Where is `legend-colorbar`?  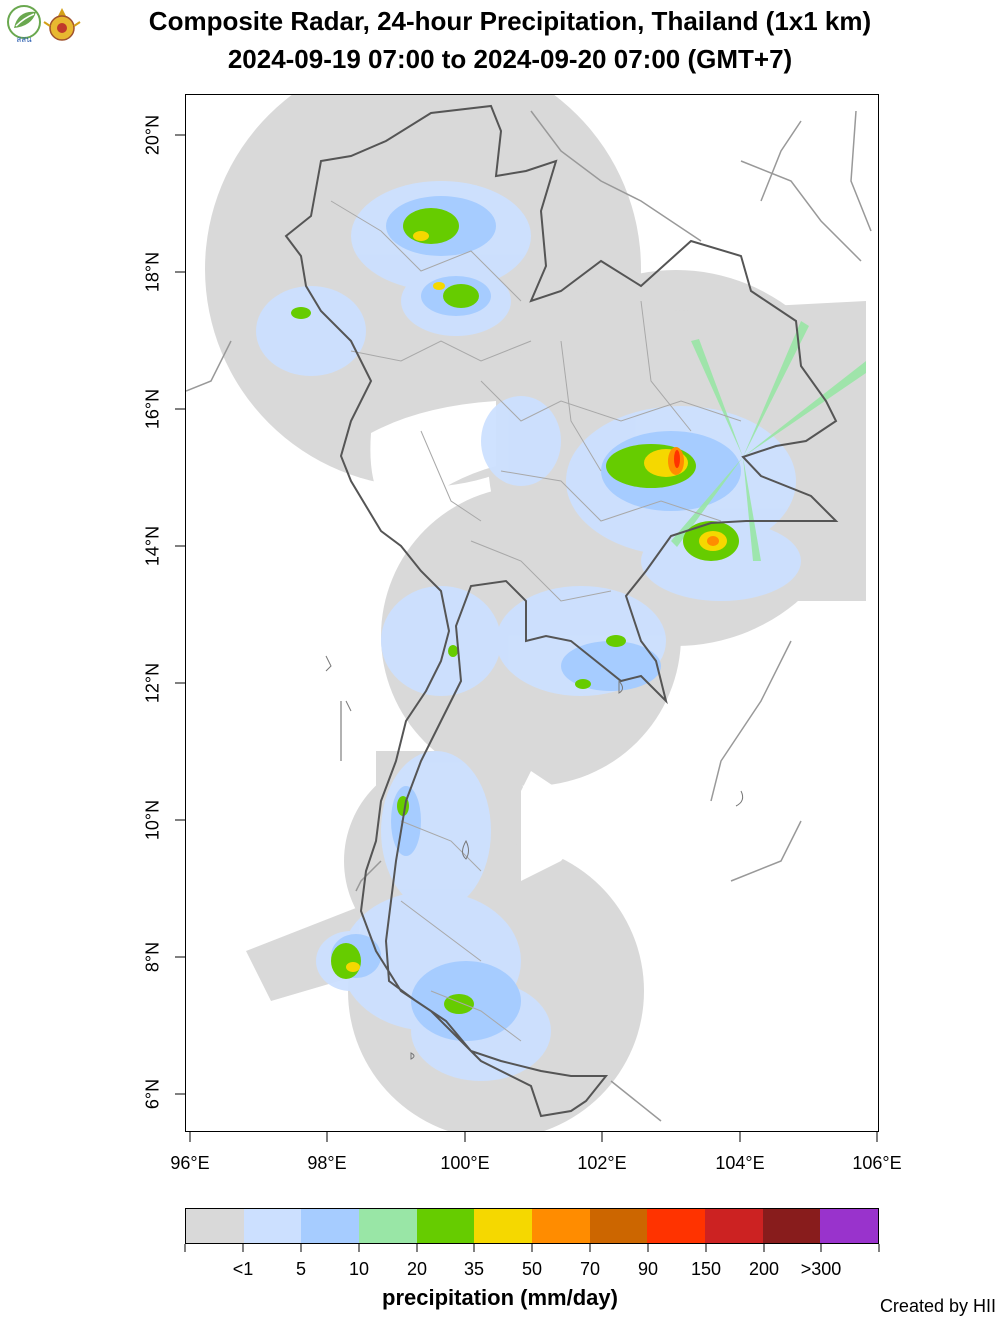
legend-colorbar is located at coordinates (532, 1226).